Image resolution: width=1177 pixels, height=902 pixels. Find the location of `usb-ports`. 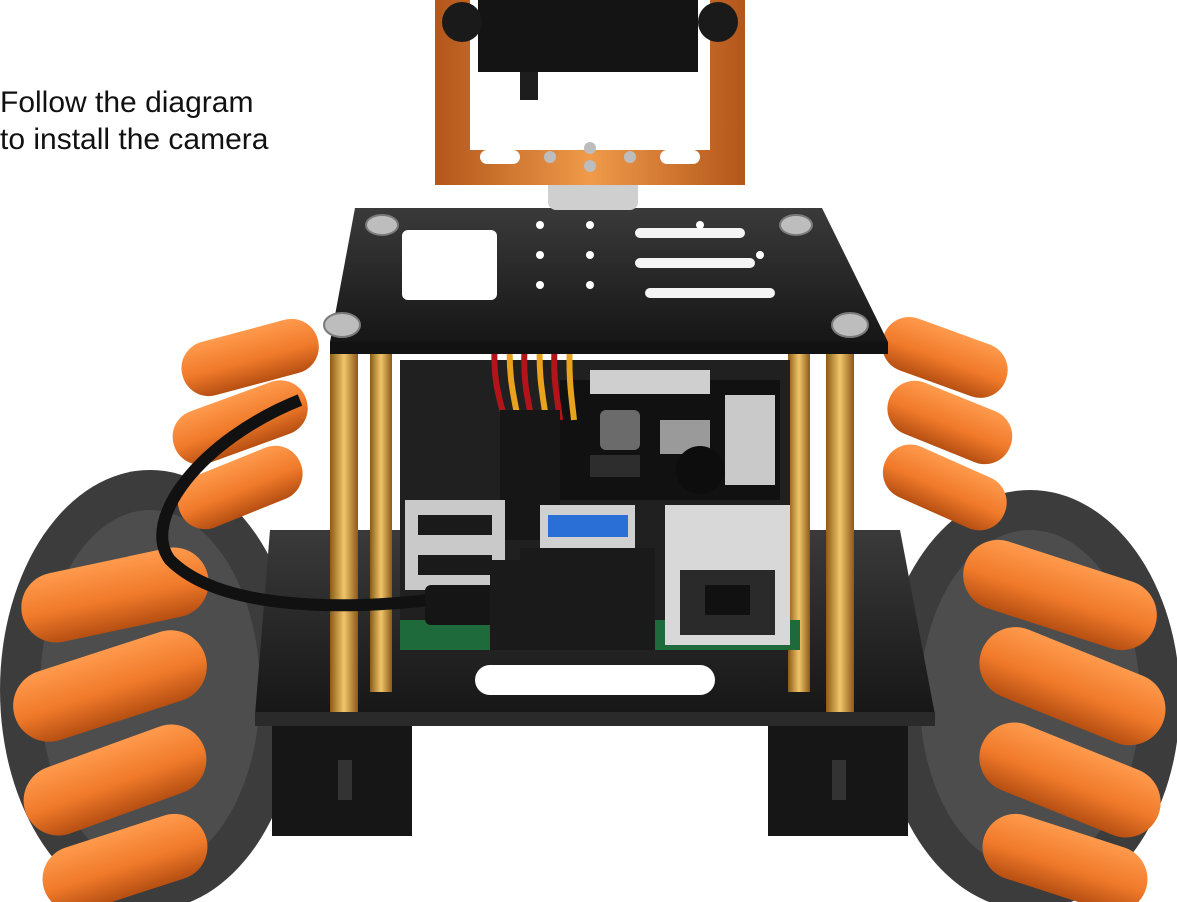

usb-ports is located at coordinates (520, 545).